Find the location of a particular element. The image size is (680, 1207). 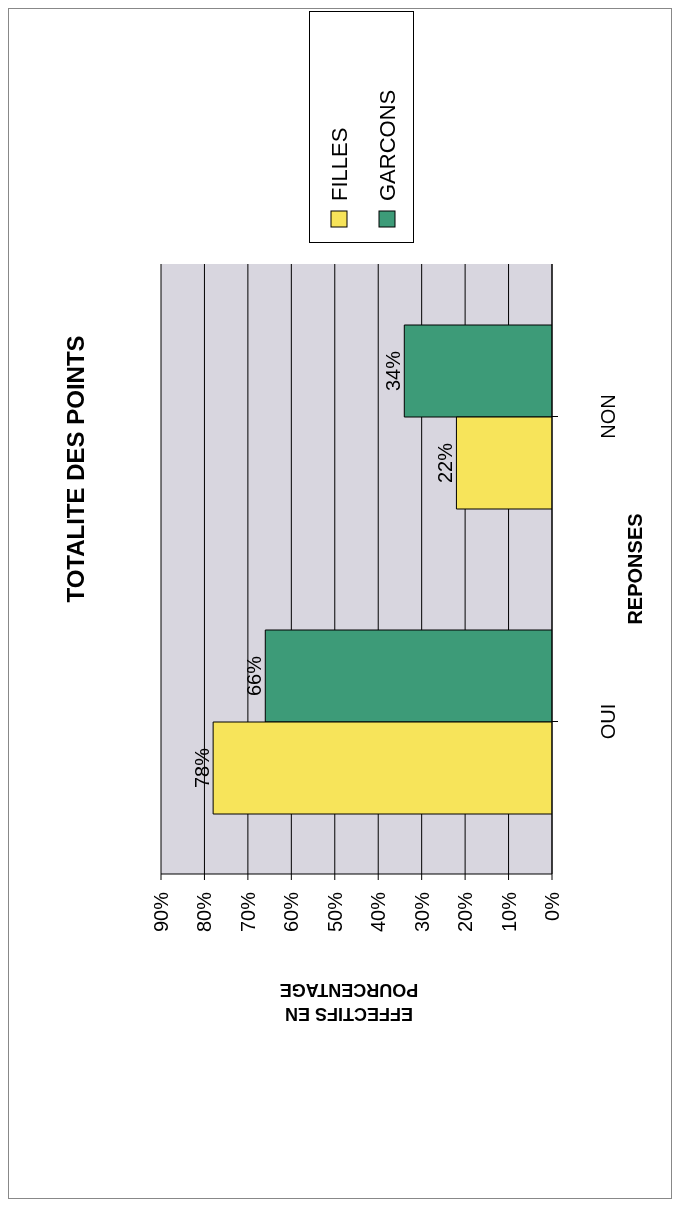

data-label: 34% is located at coordinates (393, 371).